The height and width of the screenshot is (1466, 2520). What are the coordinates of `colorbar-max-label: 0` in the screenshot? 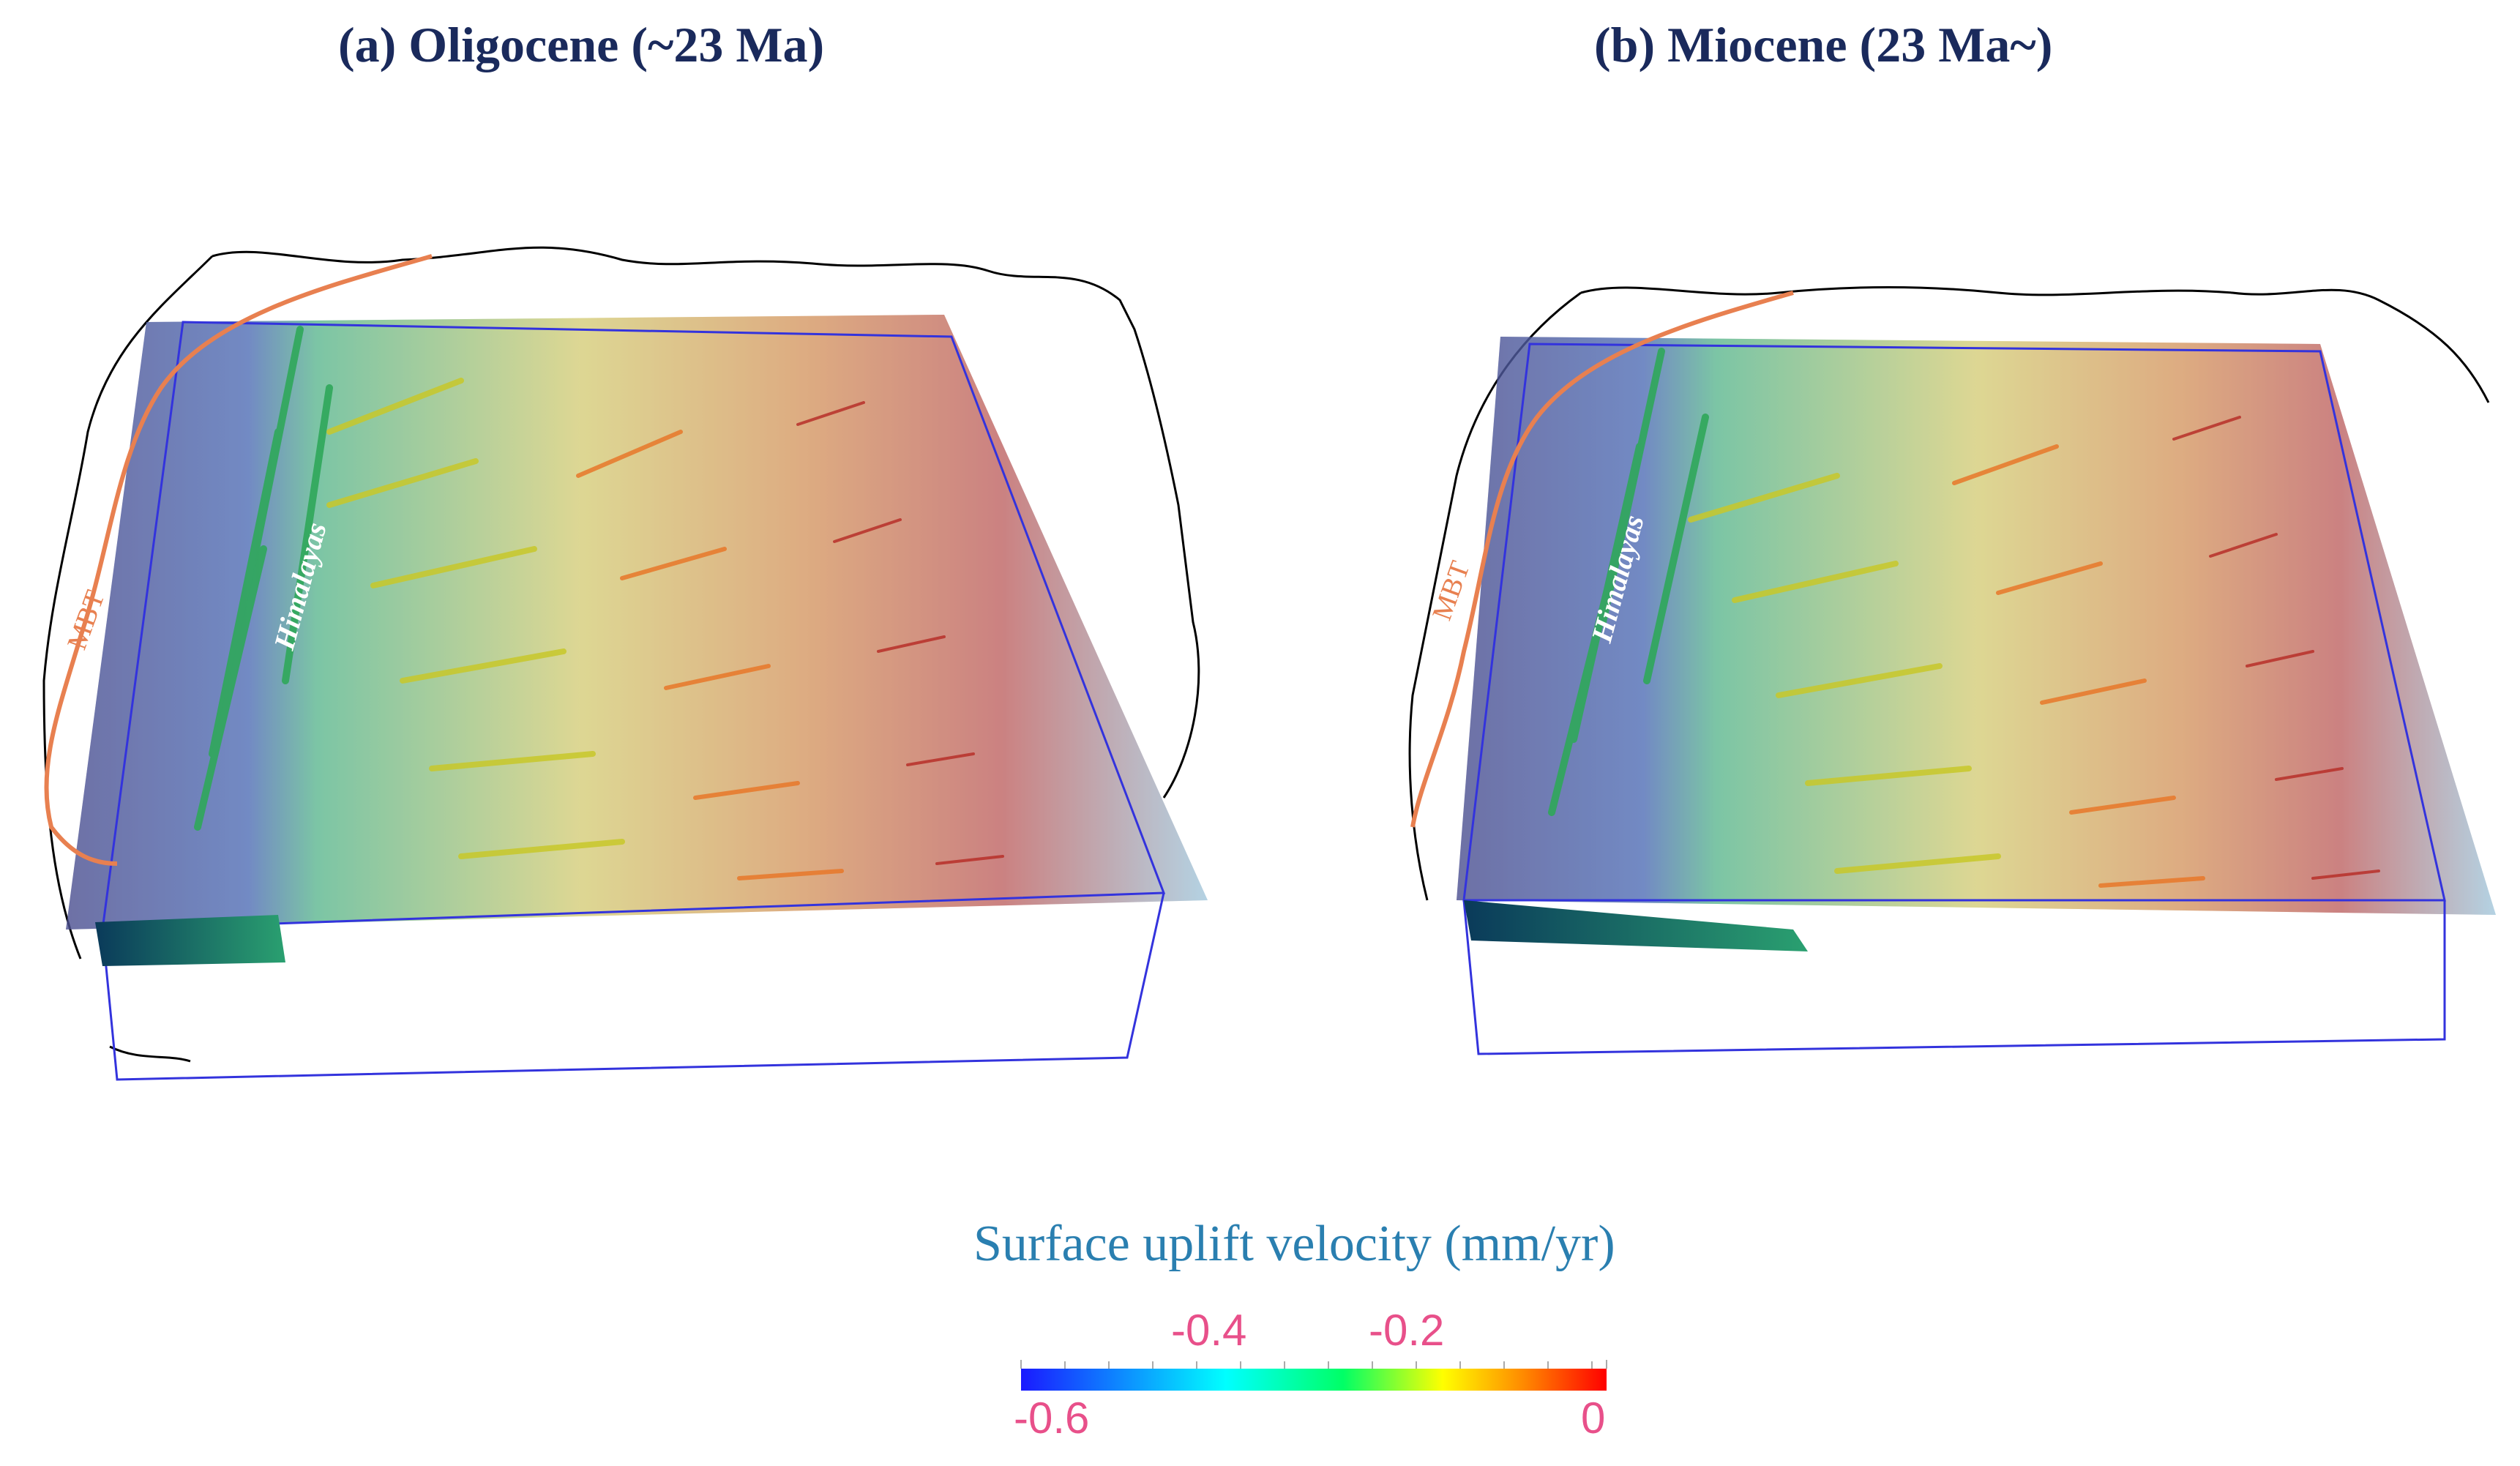 It's located at (1594, 1418).